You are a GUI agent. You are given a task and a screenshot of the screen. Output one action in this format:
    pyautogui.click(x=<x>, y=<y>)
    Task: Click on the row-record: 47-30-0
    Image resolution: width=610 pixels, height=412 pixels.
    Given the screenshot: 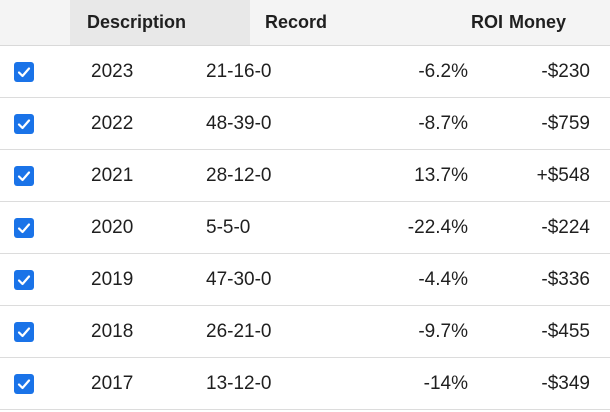 What is the action you would take?
    pyautogui.click(x=239, y=279)
    